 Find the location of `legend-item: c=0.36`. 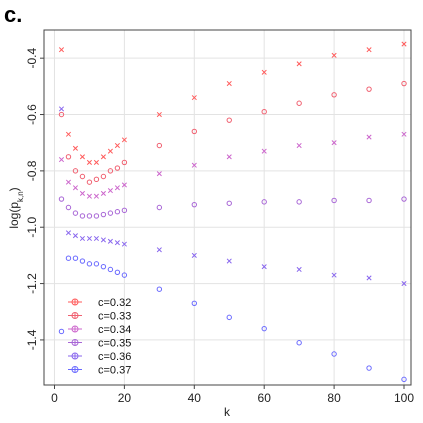

legend-item: c=0.36 is located at coordinates (99, 357).